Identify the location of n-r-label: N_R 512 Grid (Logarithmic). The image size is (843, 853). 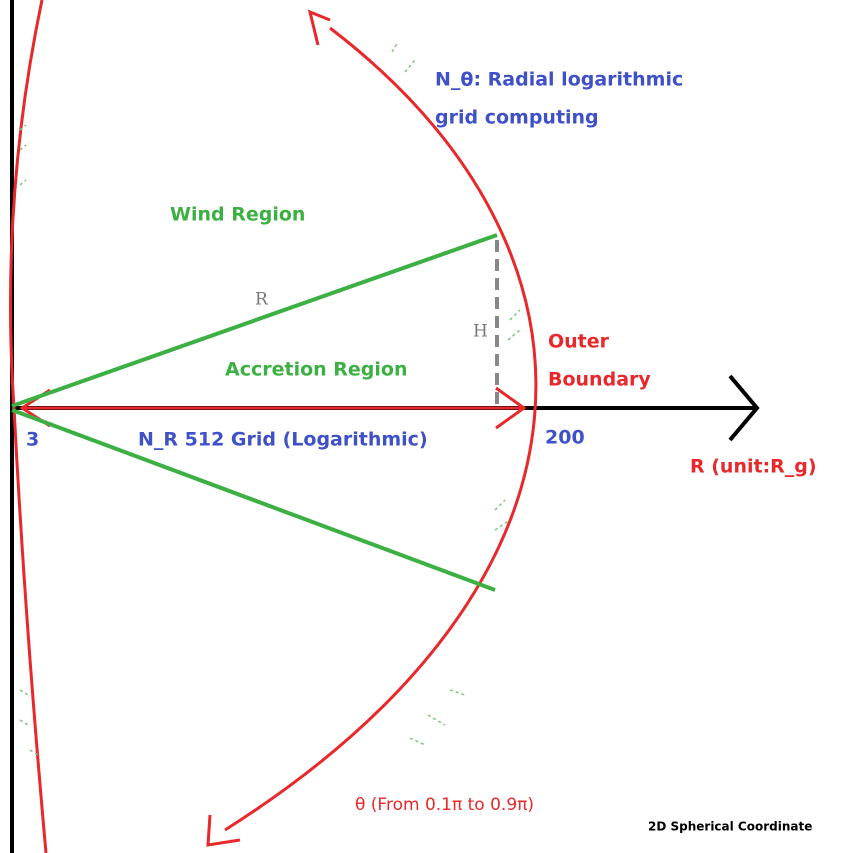
(283, 440).